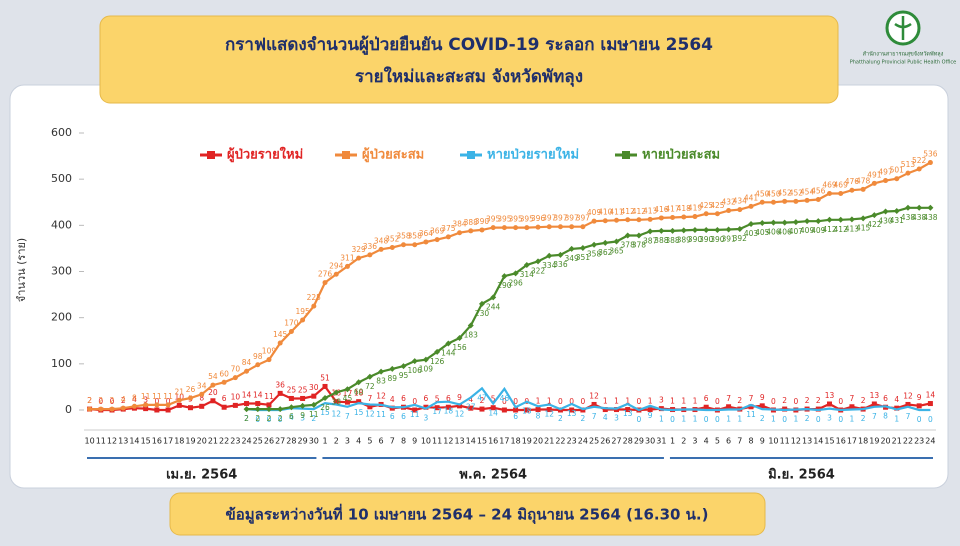  Describe the element at coordinates (874, 174) in the screenshot. I see `data-label: 491` at that location.